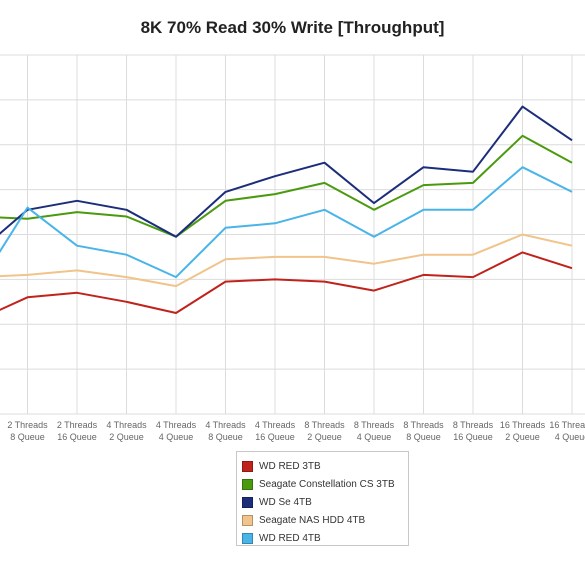 This screenshot has width=585, height=569. I want to click on x-tick-label: 8 Threads 8 Queue, so click(423, 431).